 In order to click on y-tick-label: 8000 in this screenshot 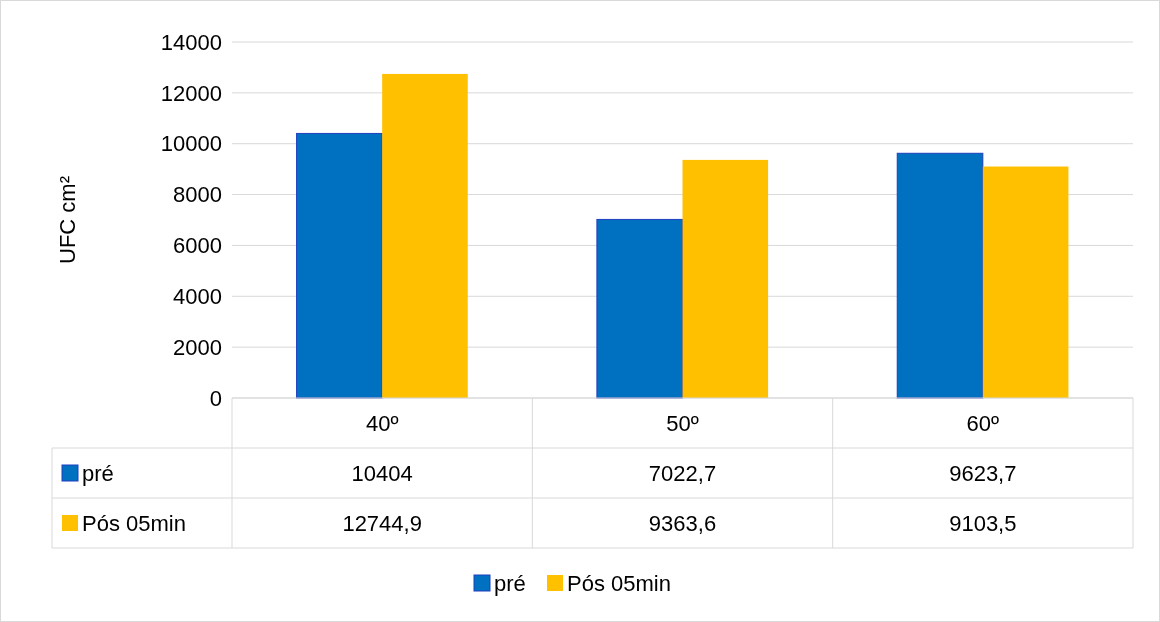, I will do `click(197, 195)`.